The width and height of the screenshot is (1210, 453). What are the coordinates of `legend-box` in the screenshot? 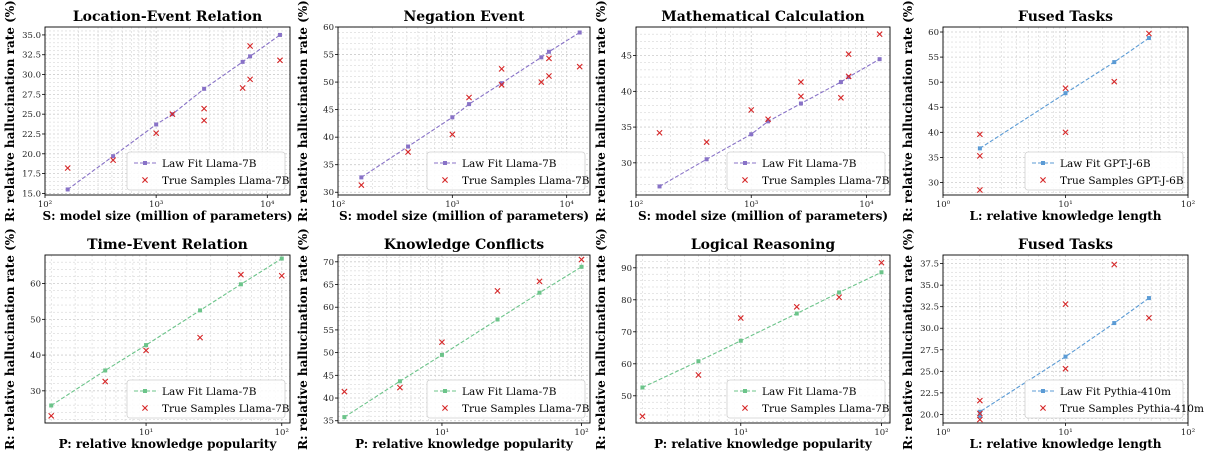 It's located at (806, 171).